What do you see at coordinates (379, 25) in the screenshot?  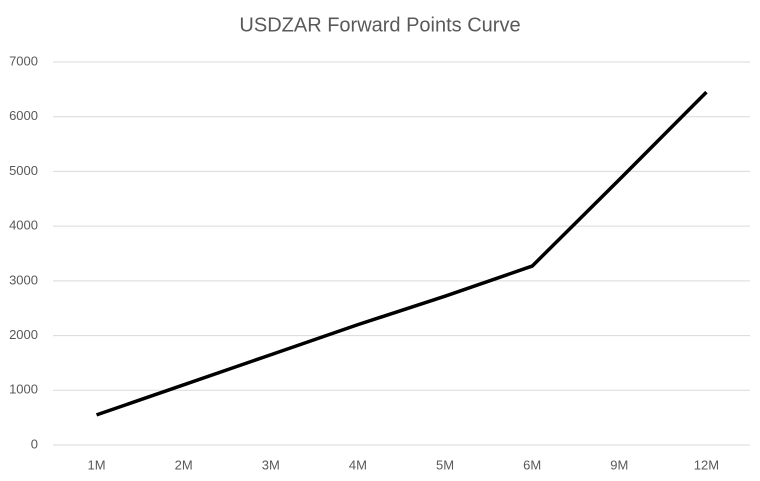 I see `chart-title: USDZAR Forward Points Curve` at bounding box center [379, 25].